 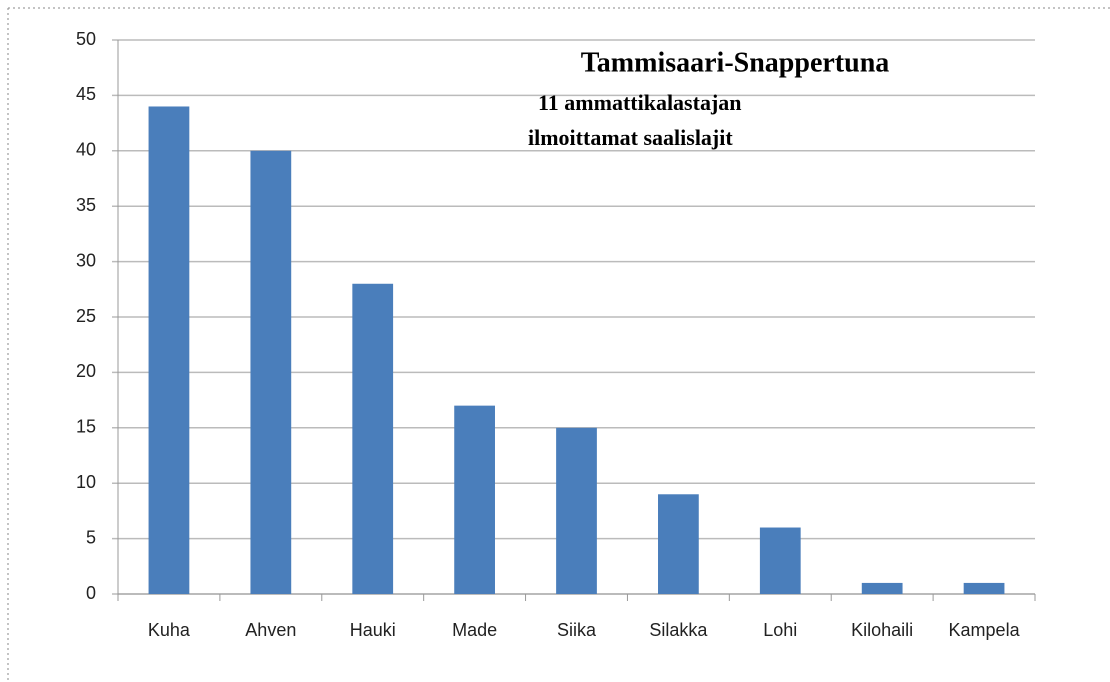 What do you see at coordinates (86, 427) in the screenshot?
I see `y-tick-label: 15` at bounding box center [86, 427].